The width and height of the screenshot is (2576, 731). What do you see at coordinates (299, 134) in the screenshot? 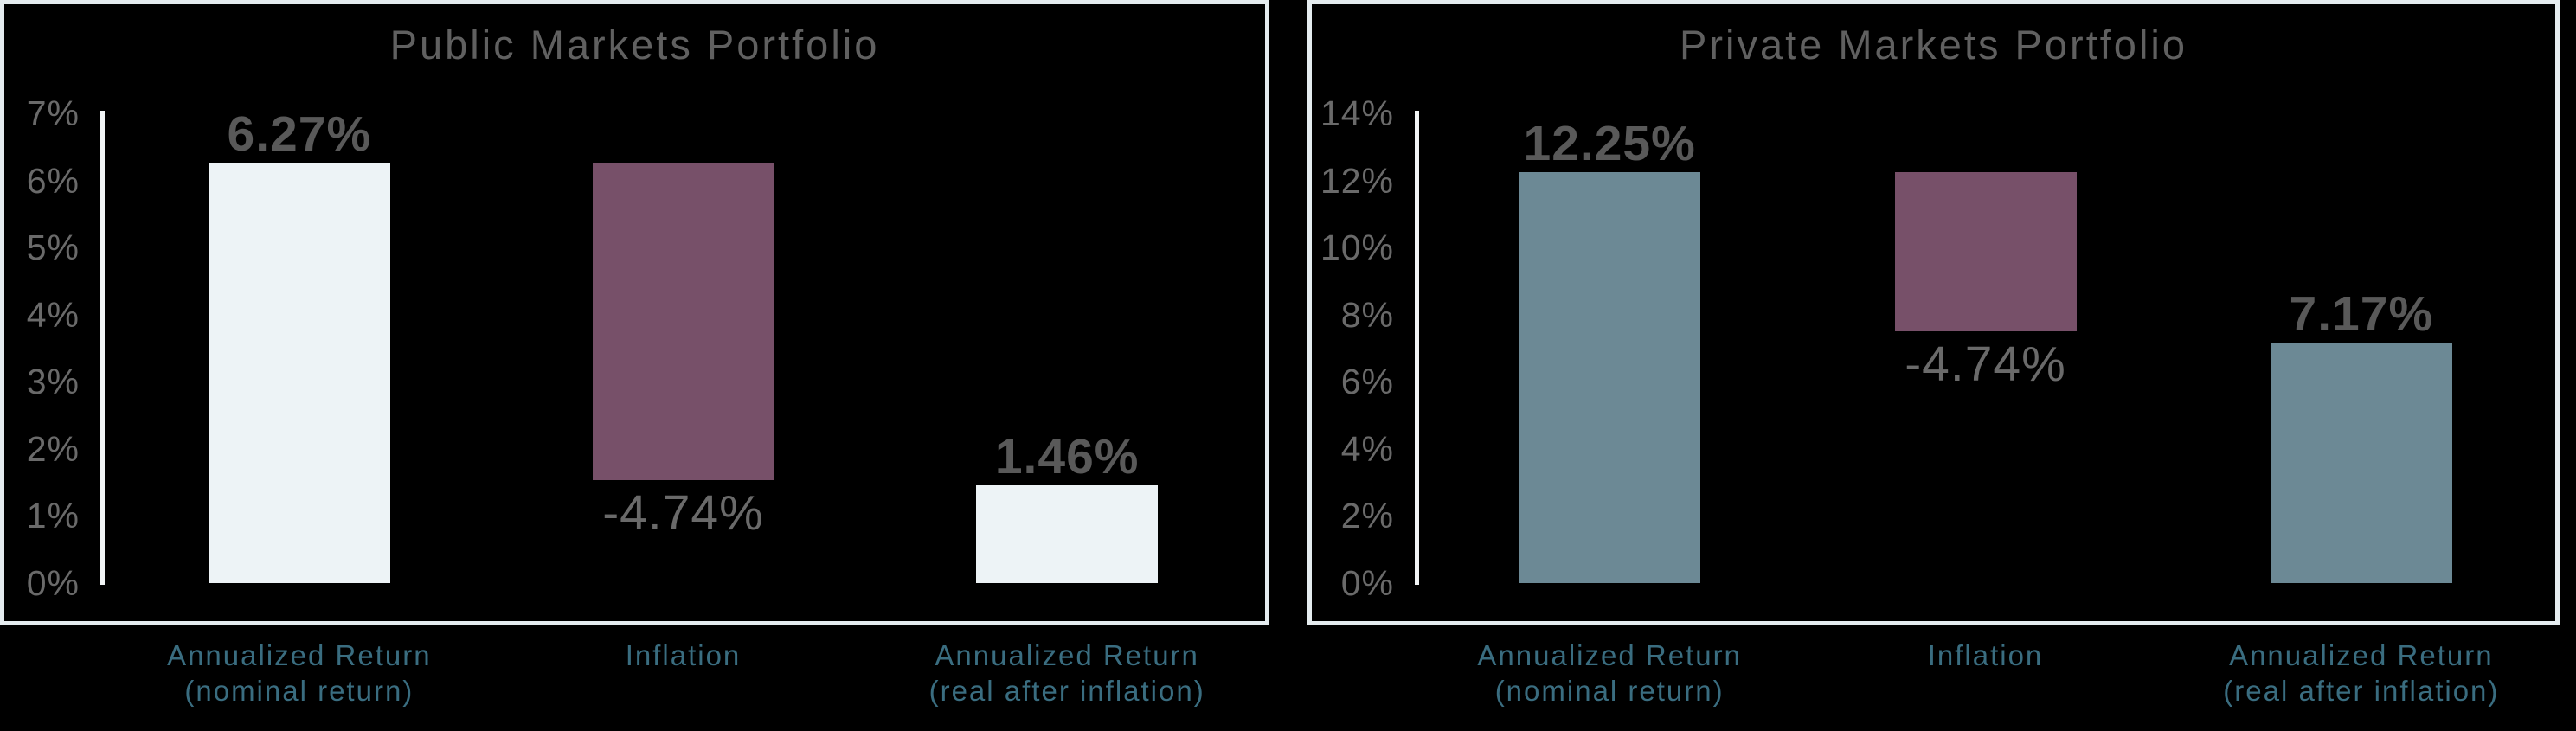
I see `value-label-annualized-return-nominal: 6.27%` at bounding box center [299, 134].